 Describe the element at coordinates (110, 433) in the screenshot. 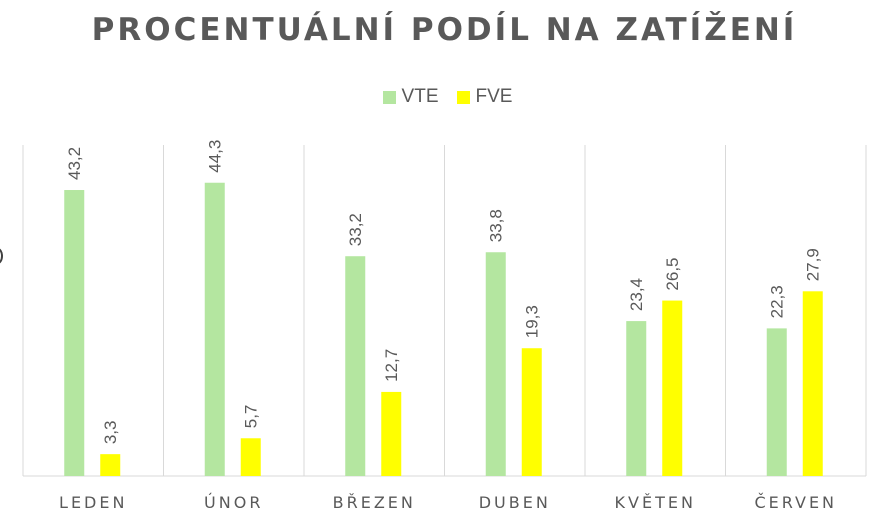

I see `data-label-fve-0: 3,3` at that location.